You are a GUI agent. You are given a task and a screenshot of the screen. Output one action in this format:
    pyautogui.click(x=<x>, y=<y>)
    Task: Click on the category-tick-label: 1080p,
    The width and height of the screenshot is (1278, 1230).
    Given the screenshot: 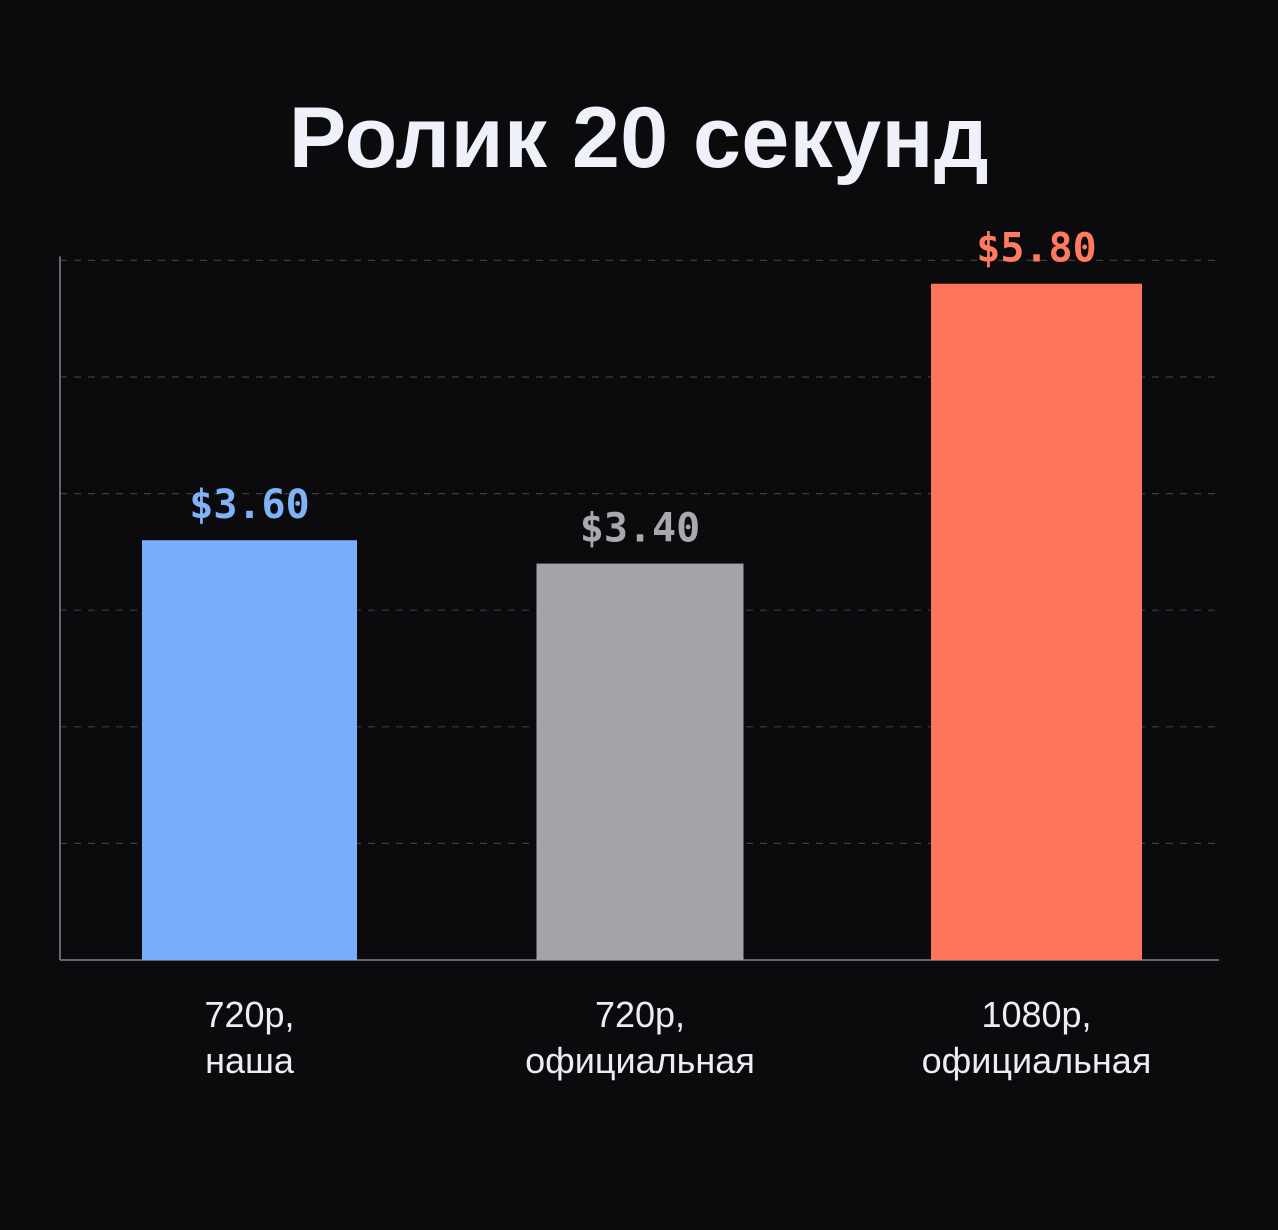 What is the action you would take?
    pyautogui.click(x=1036, y=1014)
    